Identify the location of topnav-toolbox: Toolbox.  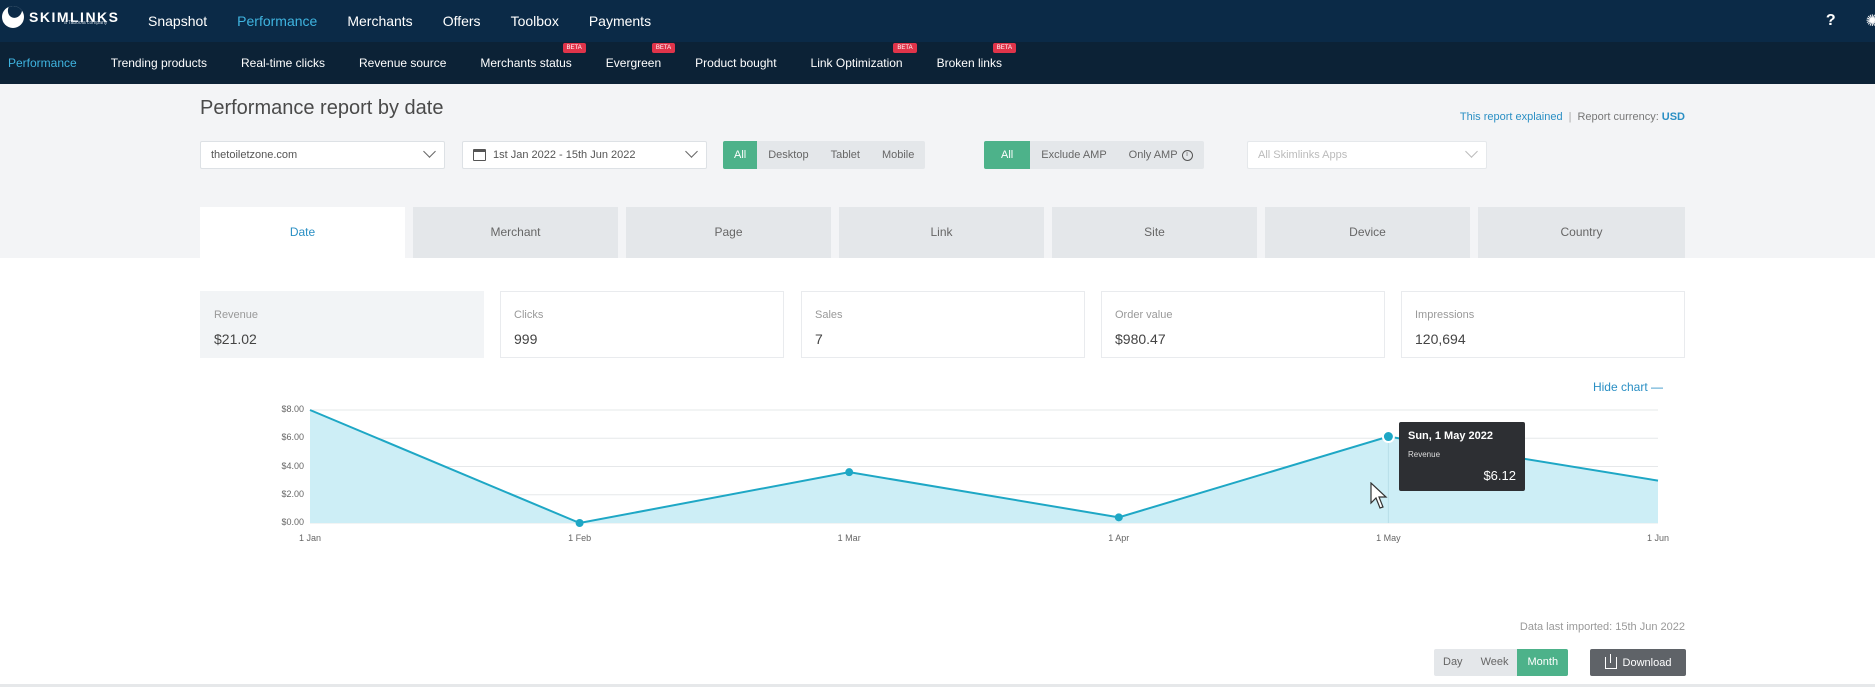
(534, 21).